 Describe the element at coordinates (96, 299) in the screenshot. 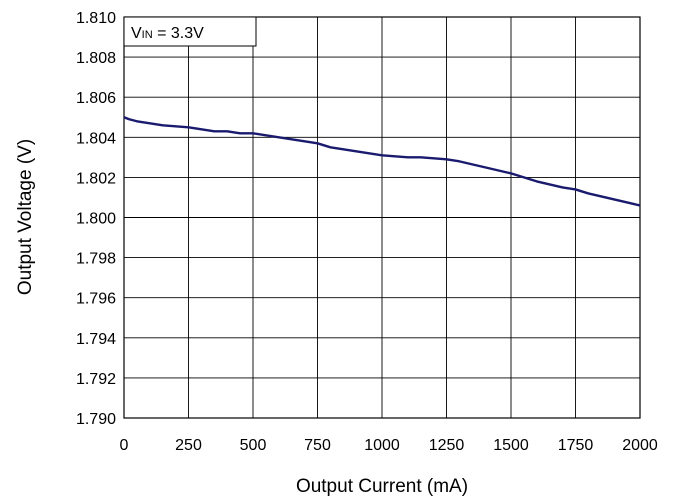

I see `y-tick-label: 1.796` at that location.